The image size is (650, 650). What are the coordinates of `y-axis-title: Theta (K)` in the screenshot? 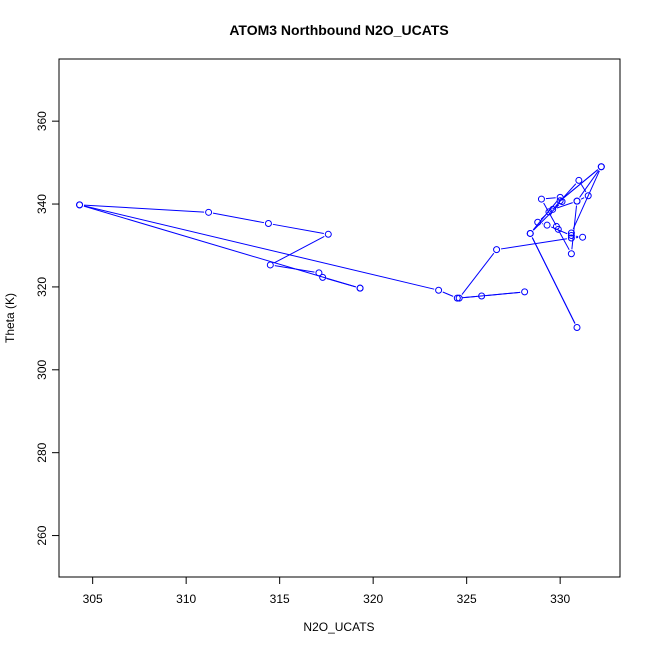 It's located at (10, 318).